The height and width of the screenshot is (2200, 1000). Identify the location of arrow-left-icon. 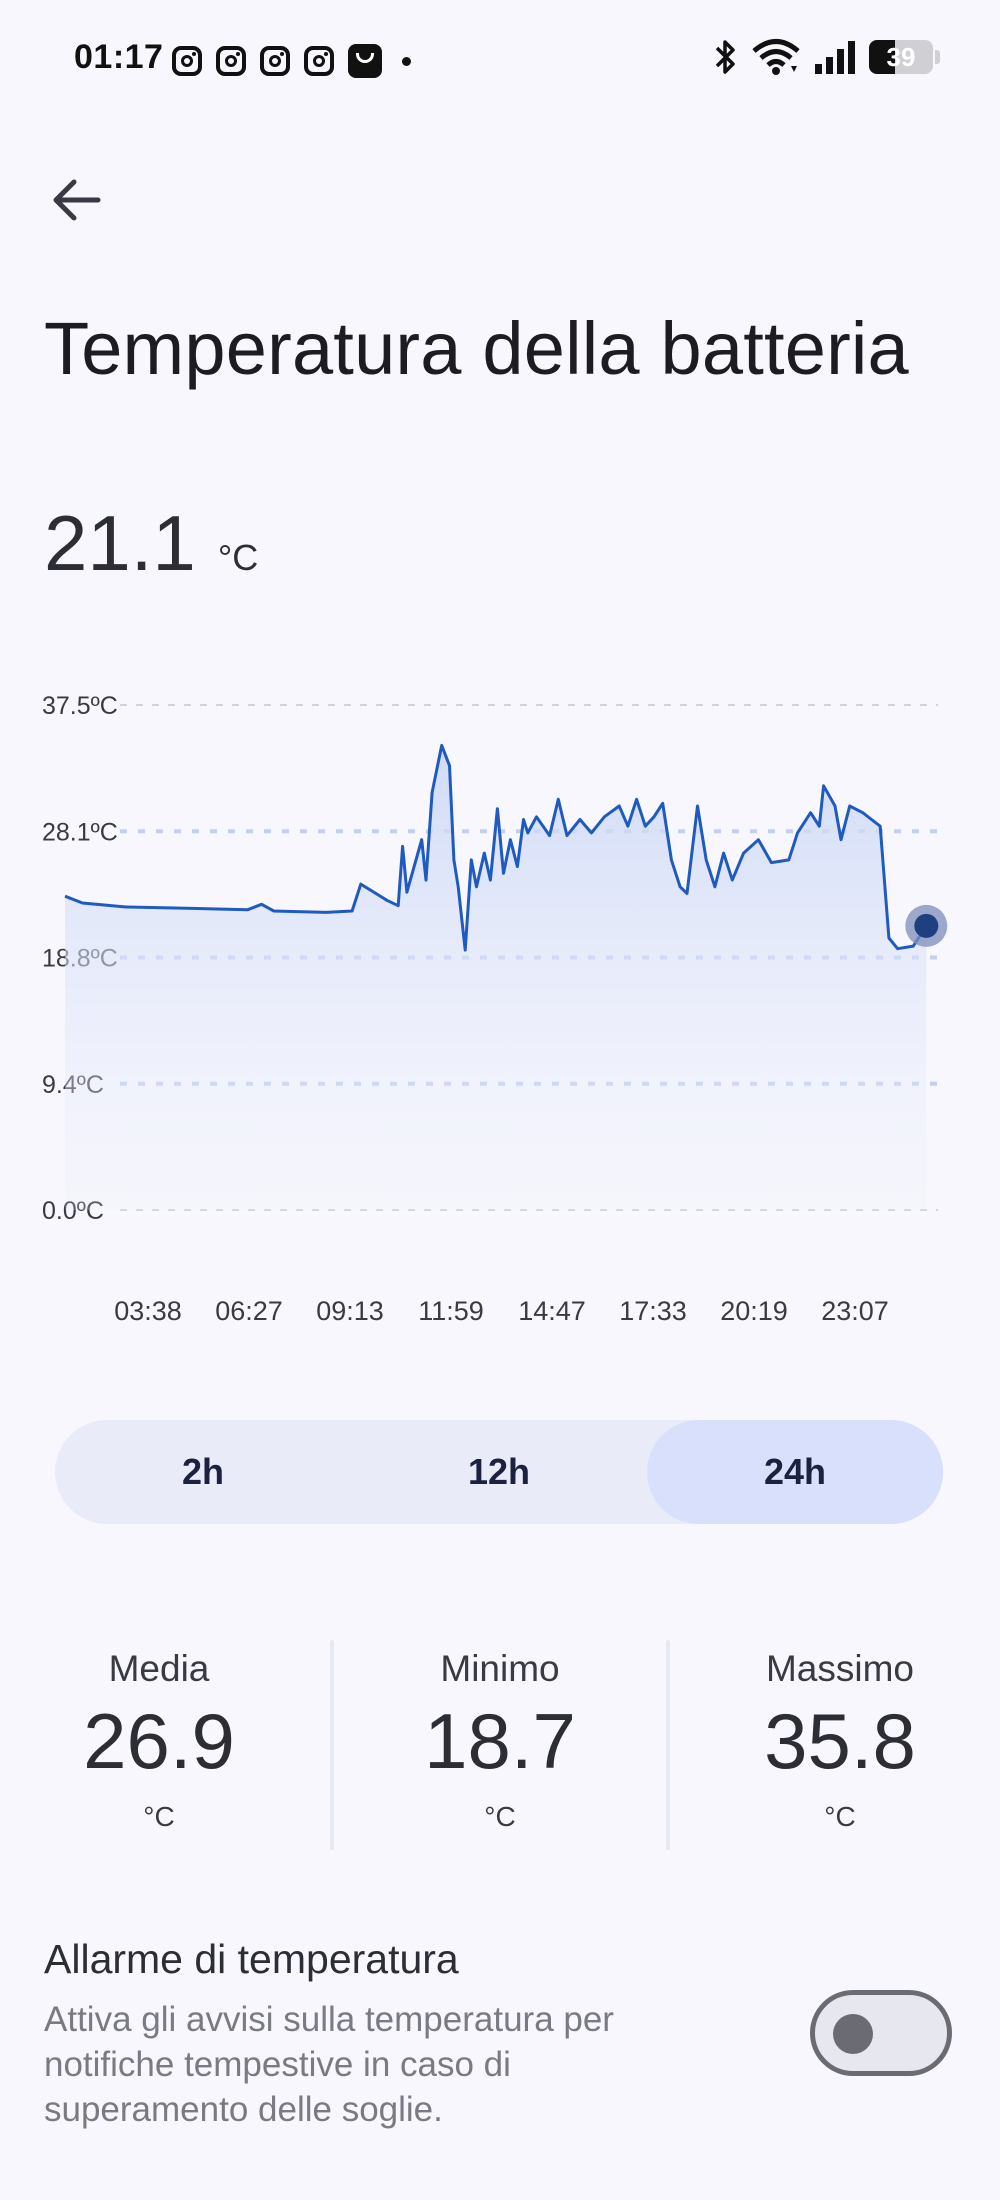
(77, 200).